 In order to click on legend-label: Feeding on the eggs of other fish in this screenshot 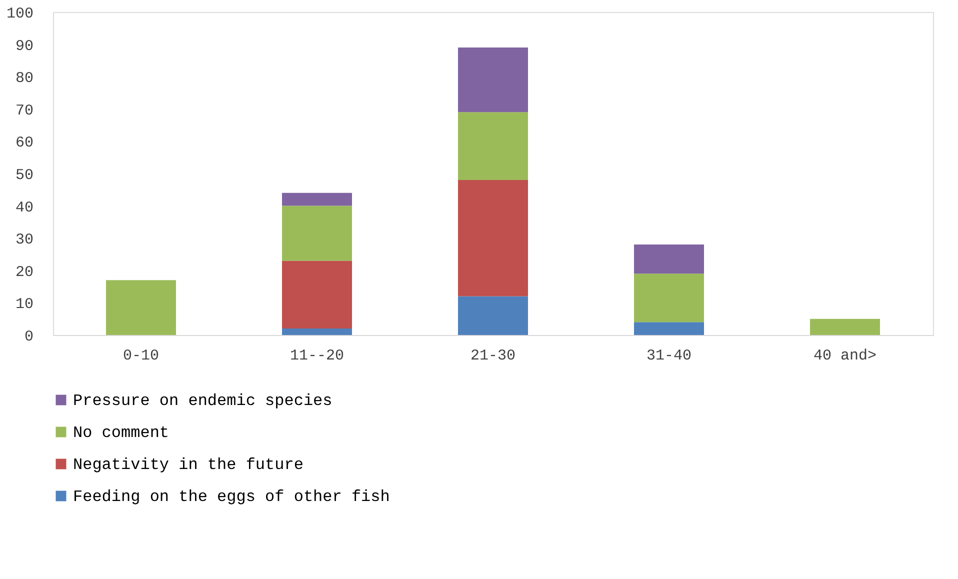, I will do `click(231, 497)`.